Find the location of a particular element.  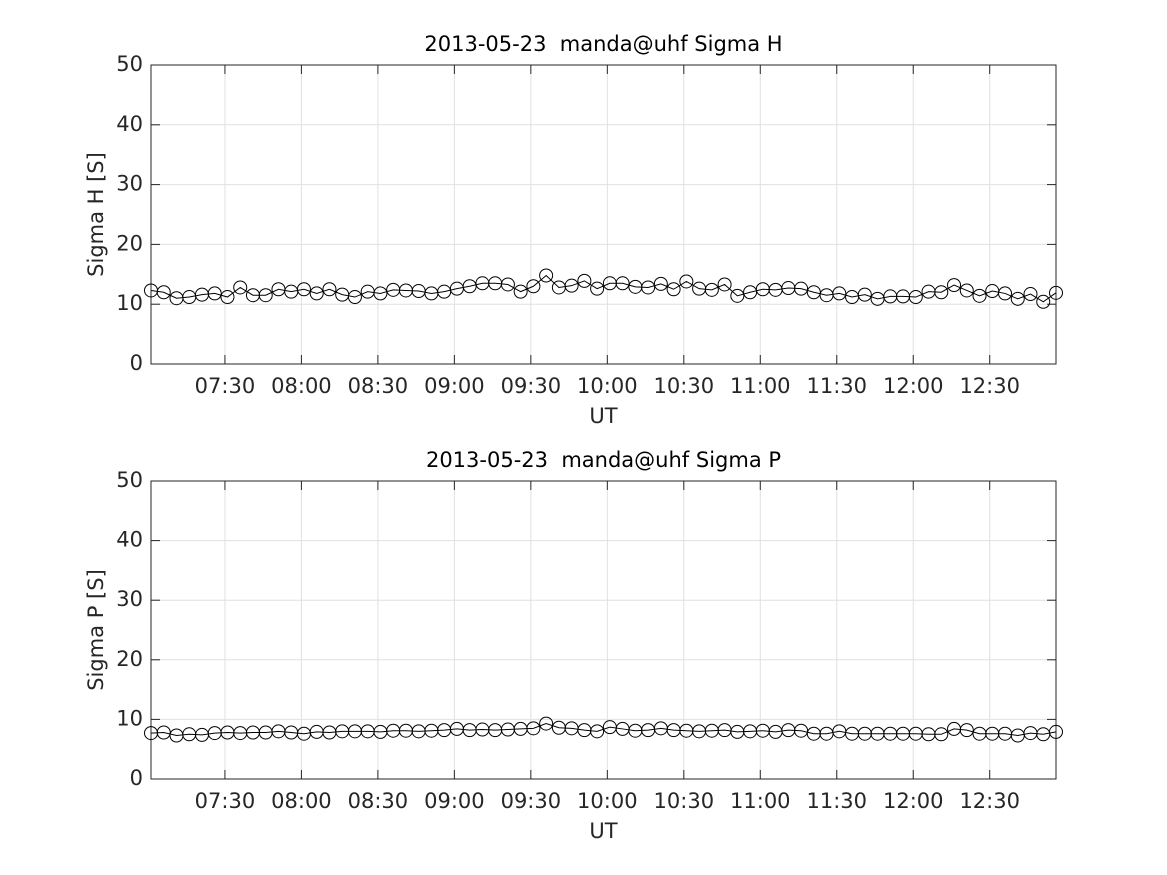

chart-title: 2013-05-23 manda@uhf Sigma H is located at coordinates (603, 44).